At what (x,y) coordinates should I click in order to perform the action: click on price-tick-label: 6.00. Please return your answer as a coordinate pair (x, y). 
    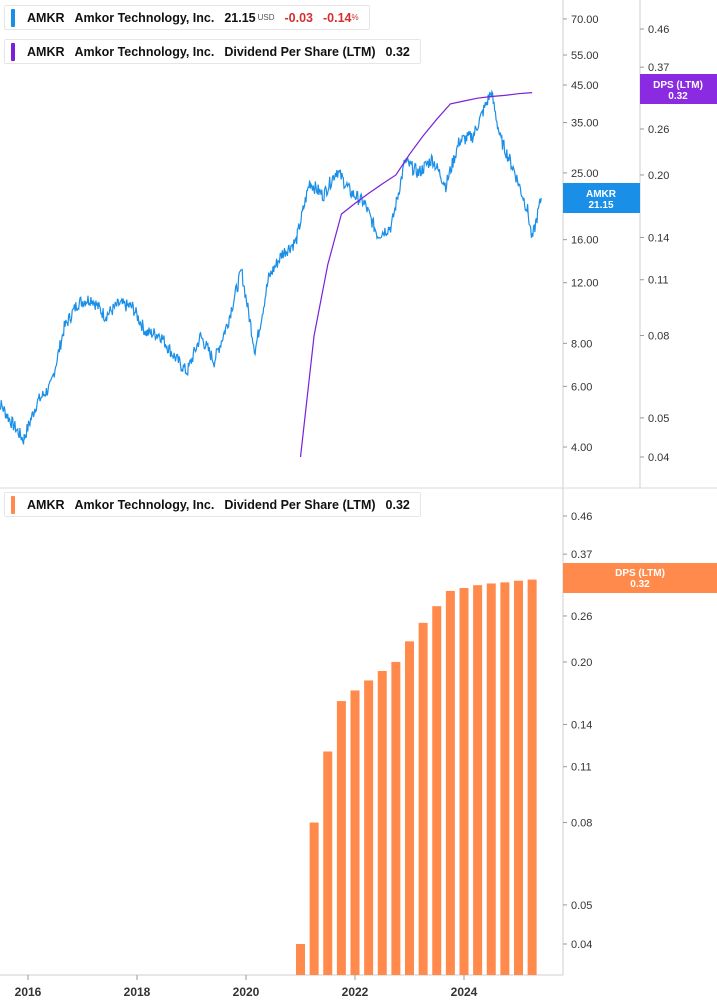
    Looking at the image, I should click on (581, 387).